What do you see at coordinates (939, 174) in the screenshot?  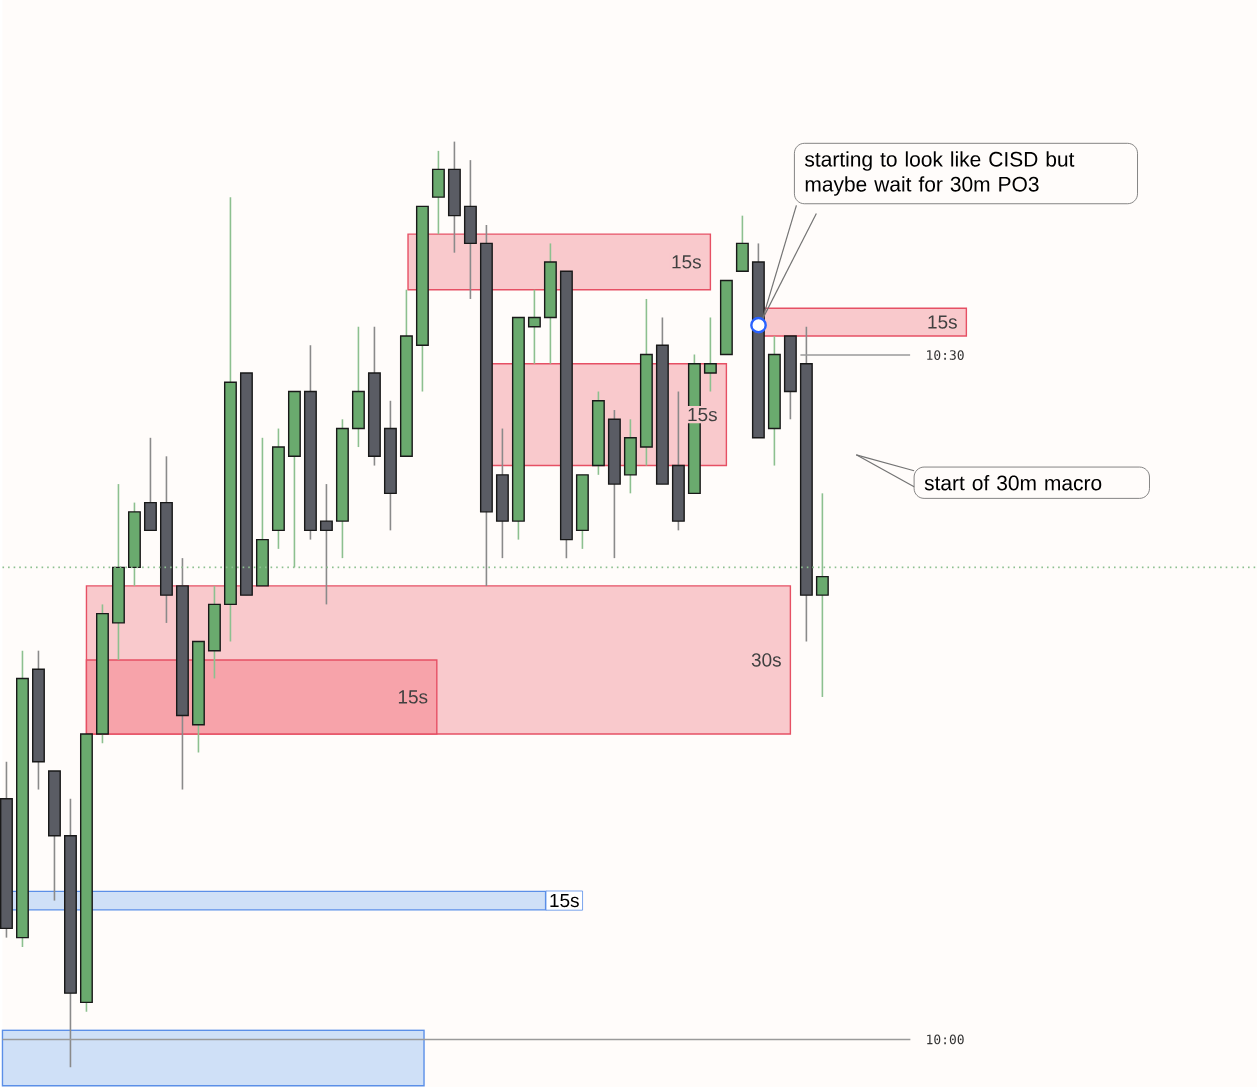 I see `annotation: starting to look like CISD but maybe wait for 30m PO3` at bounding box center [939, 174].